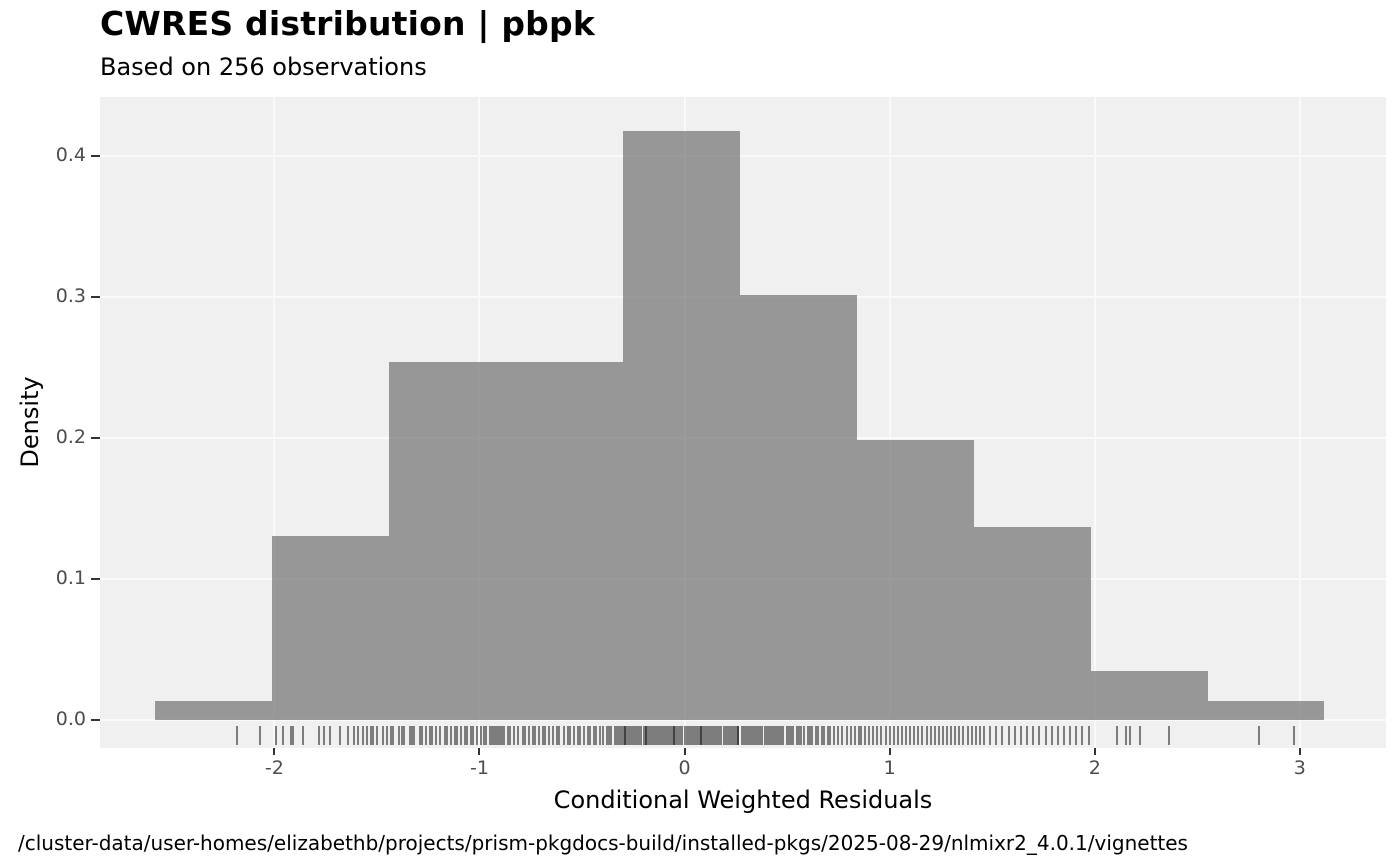 The width and height of the screenshot is (1400, 865). I want to click on x-axis-tick-label: -1, so click(479, 768).